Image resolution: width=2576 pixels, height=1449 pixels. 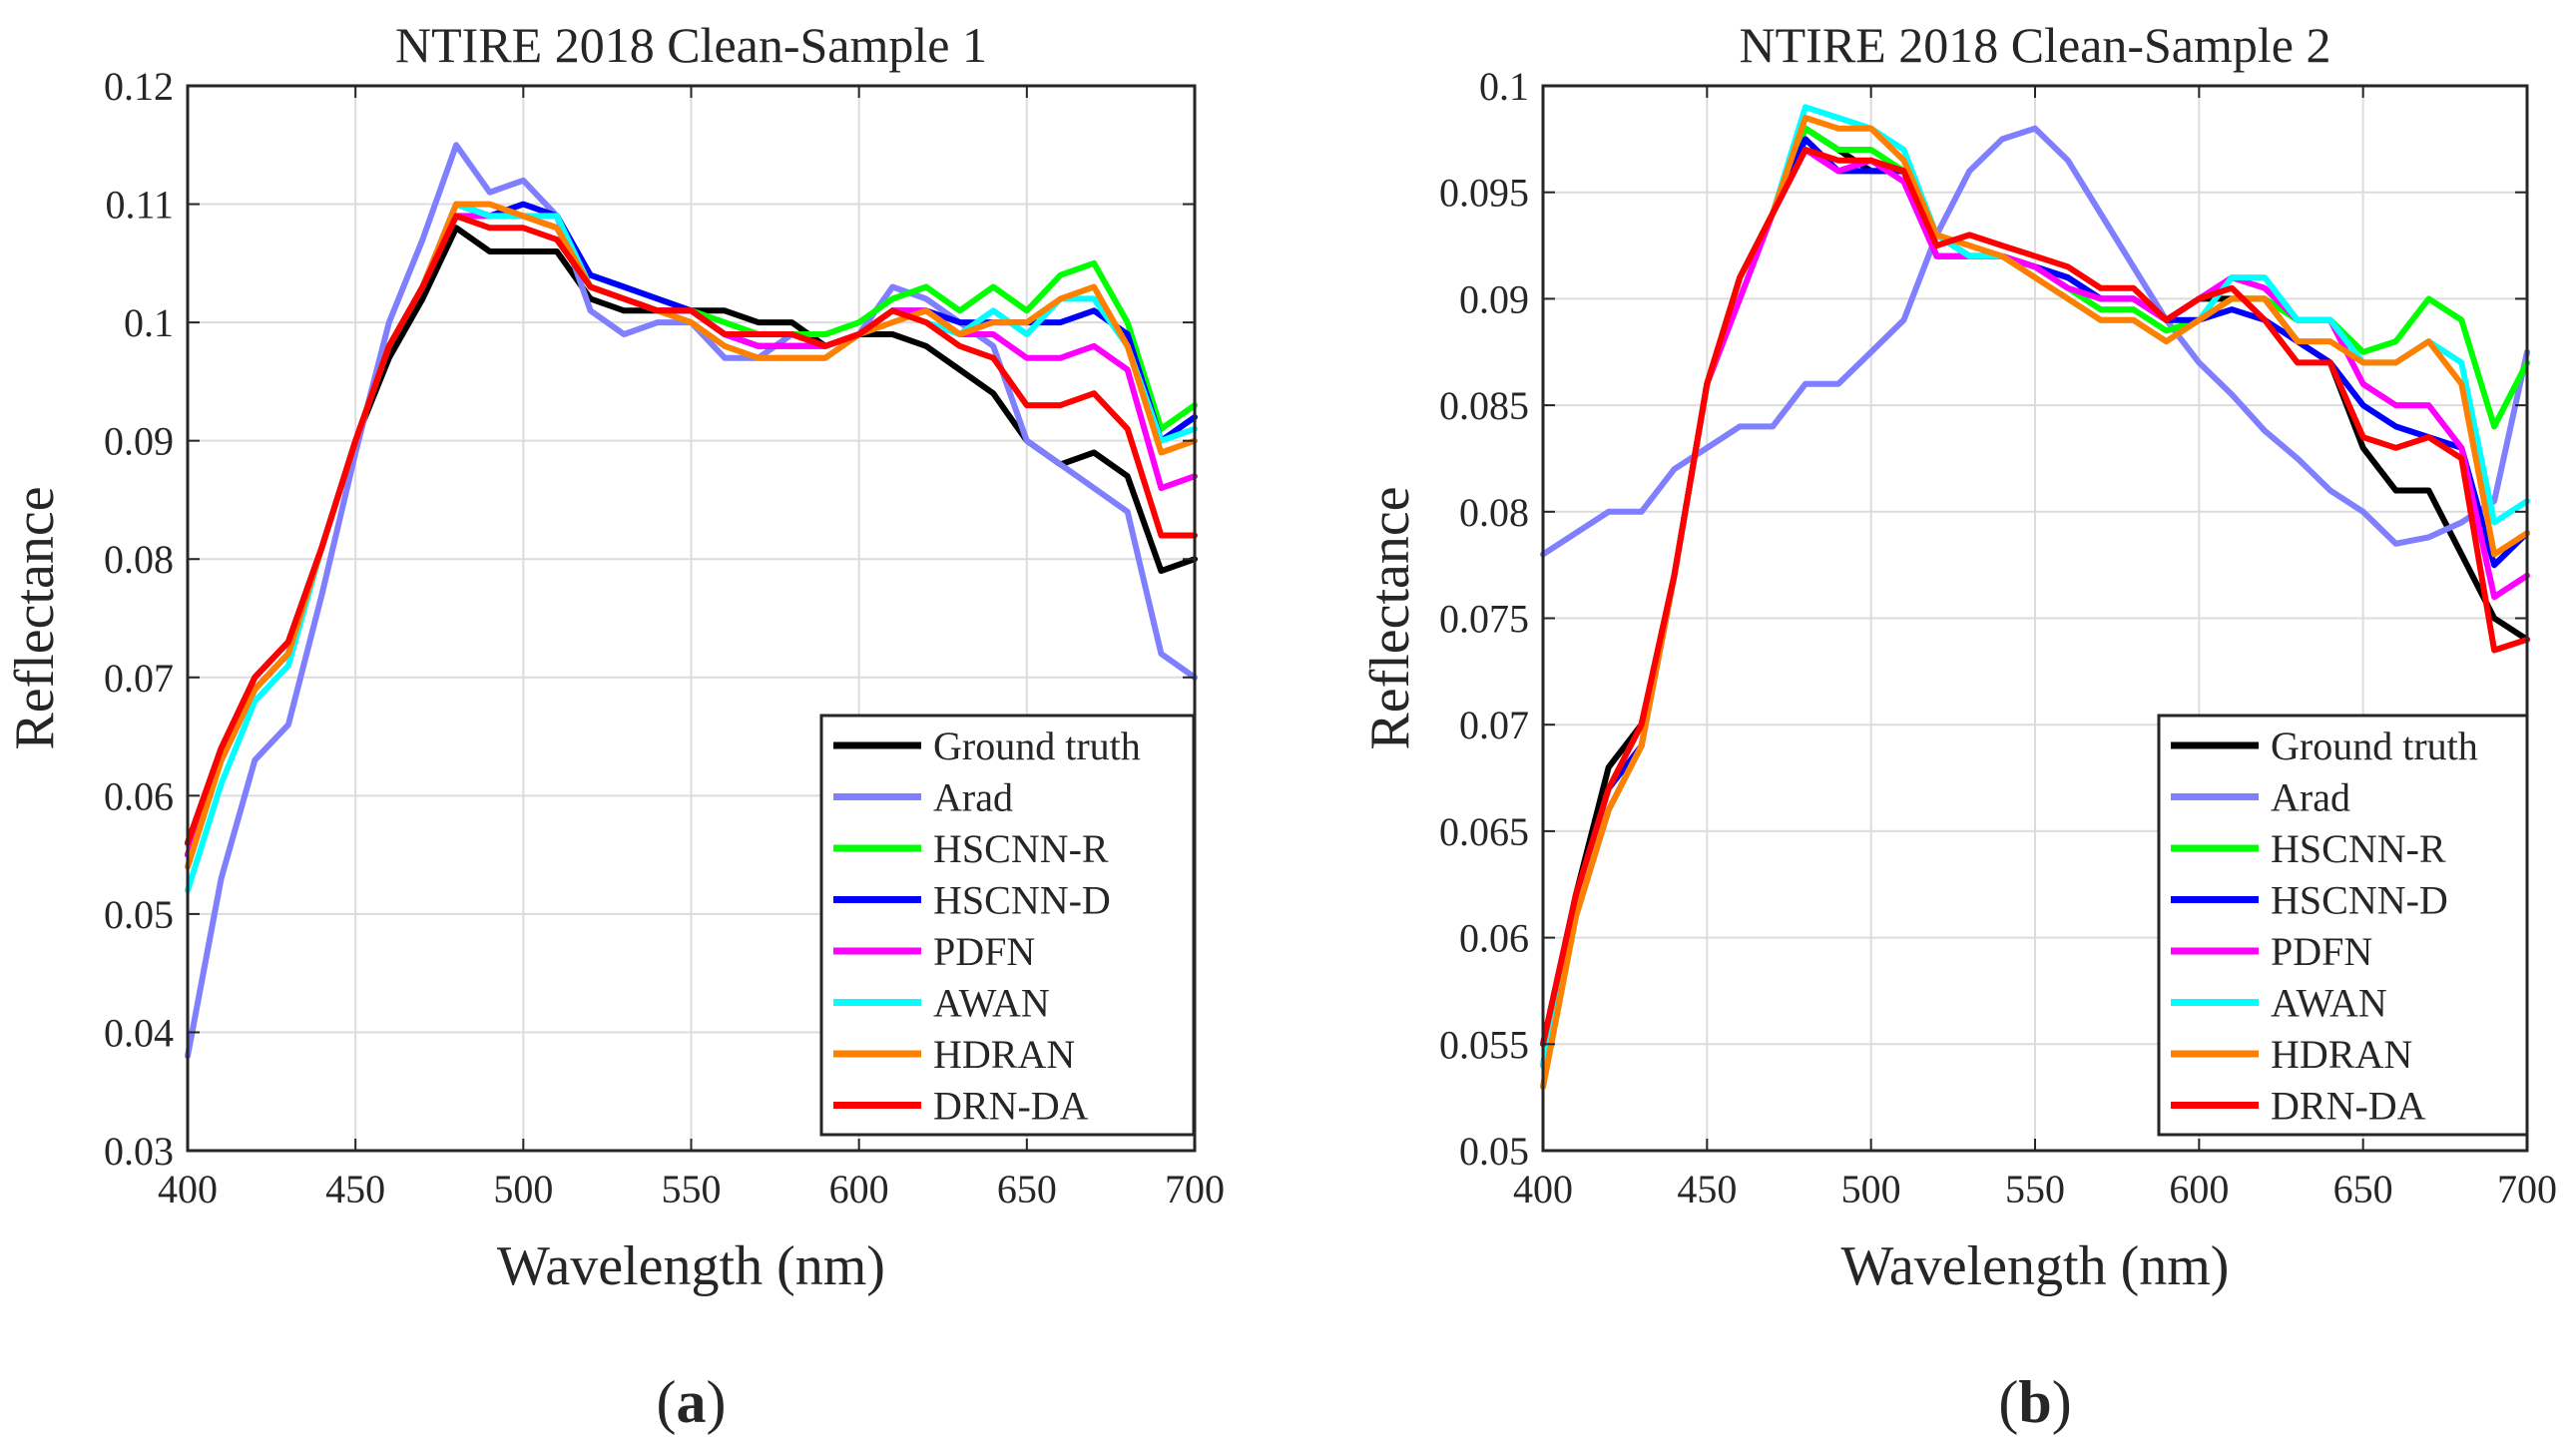 I want to click on panel-label-letter: b, so click(x=2035, y=1402).